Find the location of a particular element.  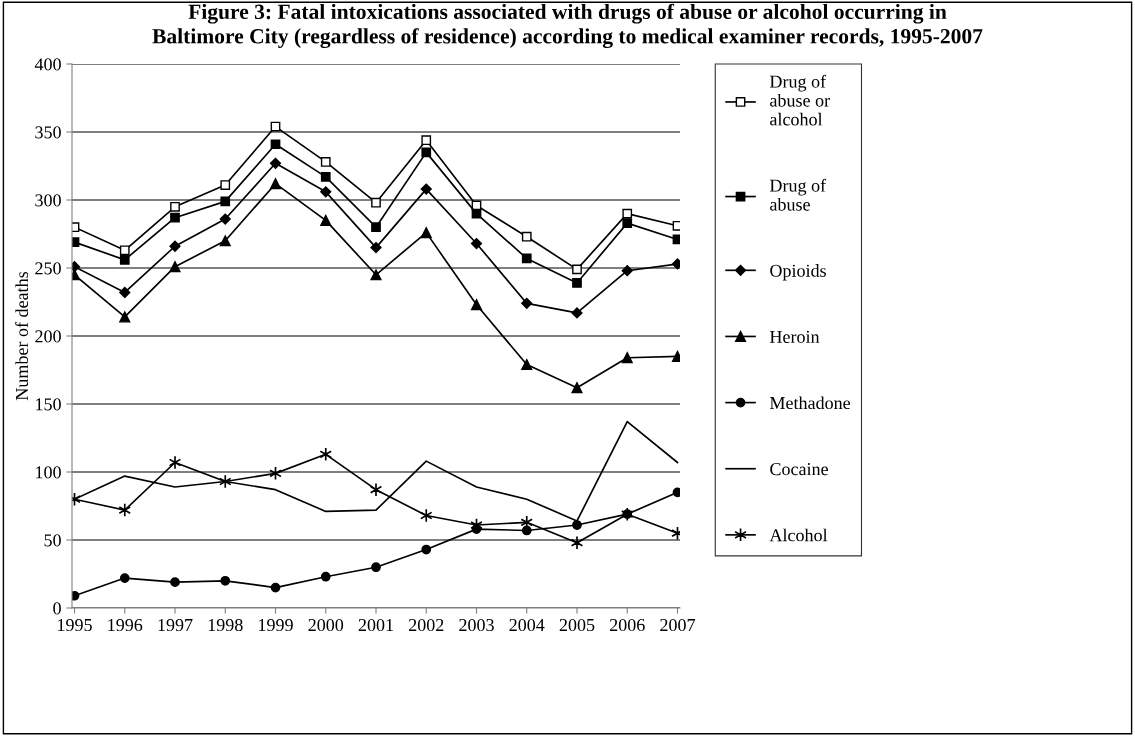

x-tick-label: 2003 is located at coordinates (476, 625).